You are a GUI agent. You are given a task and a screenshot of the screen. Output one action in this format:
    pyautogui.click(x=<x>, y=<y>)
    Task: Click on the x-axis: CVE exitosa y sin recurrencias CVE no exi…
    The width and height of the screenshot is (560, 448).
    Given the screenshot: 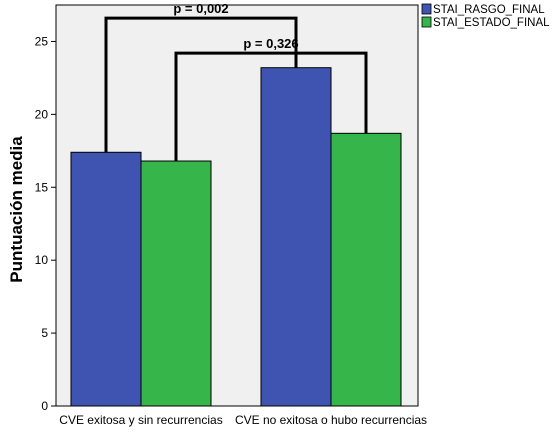 What is the action you would take?
    pyautogui.click(x=243, y=420)
    